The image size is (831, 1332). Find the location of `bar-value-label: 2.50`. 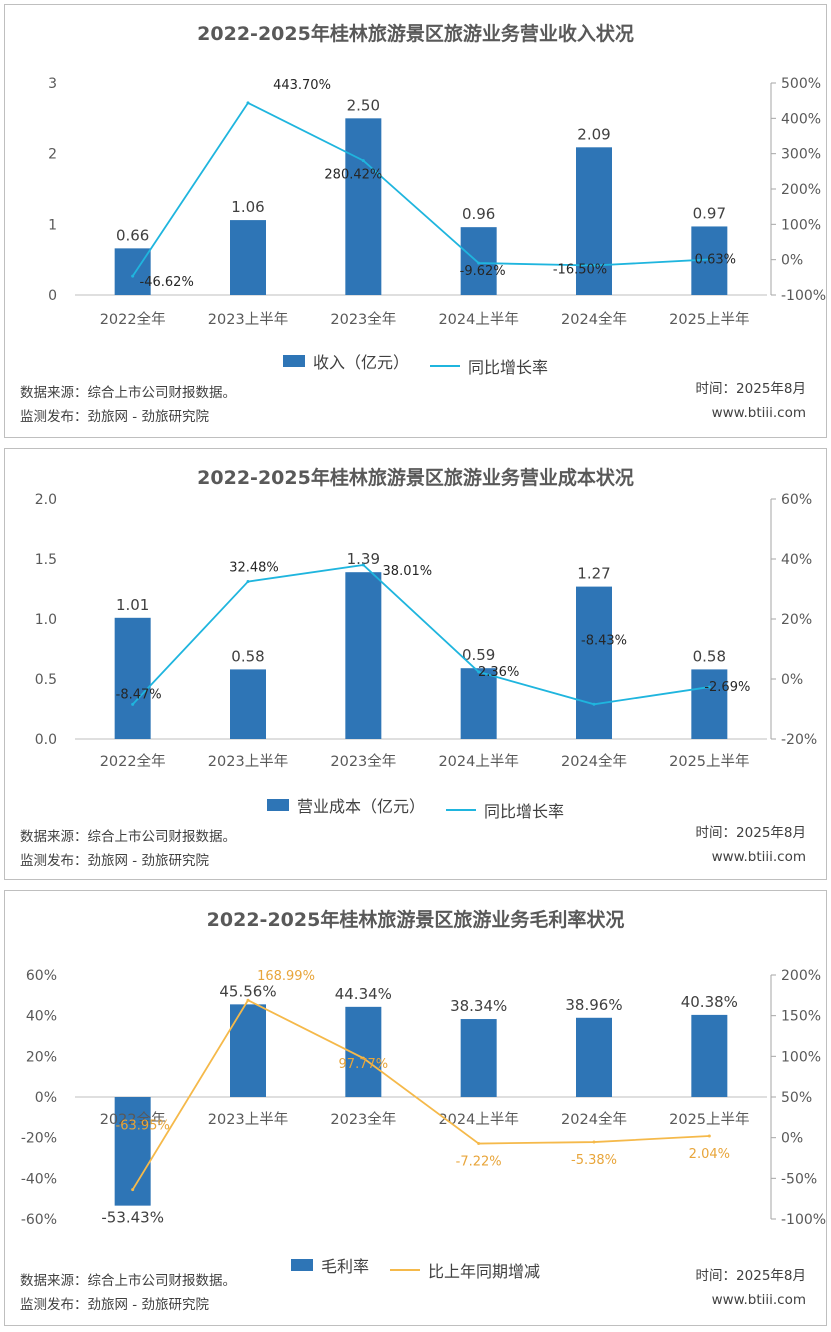

bar-value-label: 2.50 is located at coordinates (363, 105).